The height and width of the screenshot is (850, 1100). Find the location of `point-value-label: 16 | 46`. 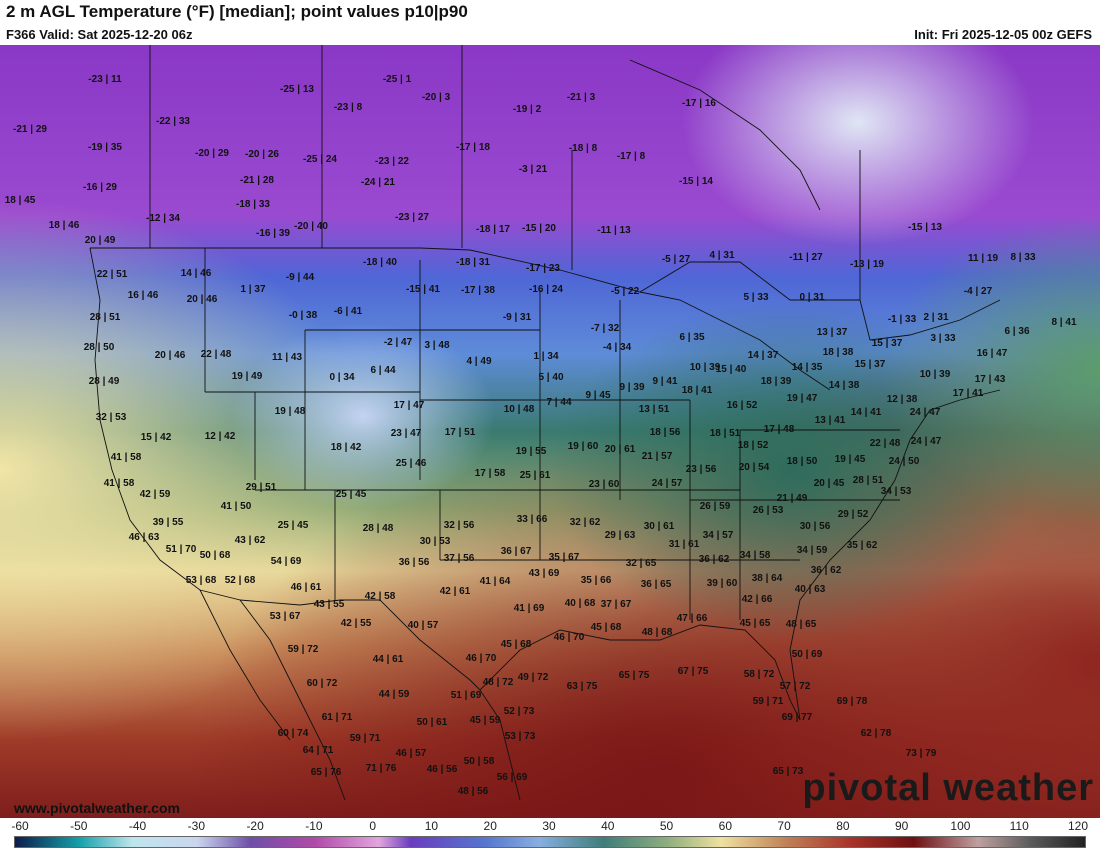

point-value-label: 16 | 46 is located at coordinates (143, 295).